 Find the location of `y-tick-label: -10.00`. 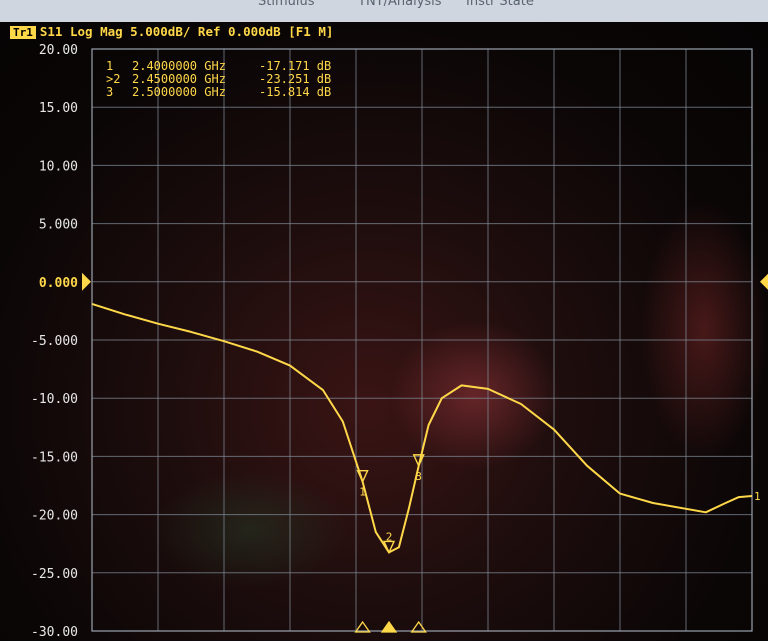

y-tick-label: -10.00 is located at coordinates (54, 399).